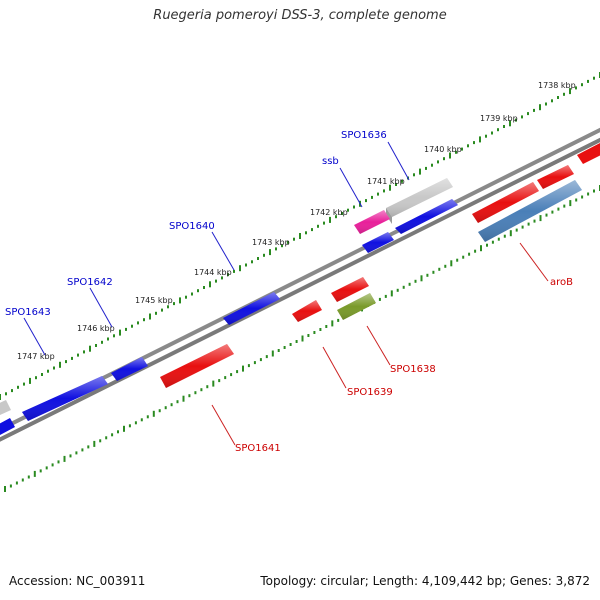  I want to click on gene-partial-blue, so click(7, 426).